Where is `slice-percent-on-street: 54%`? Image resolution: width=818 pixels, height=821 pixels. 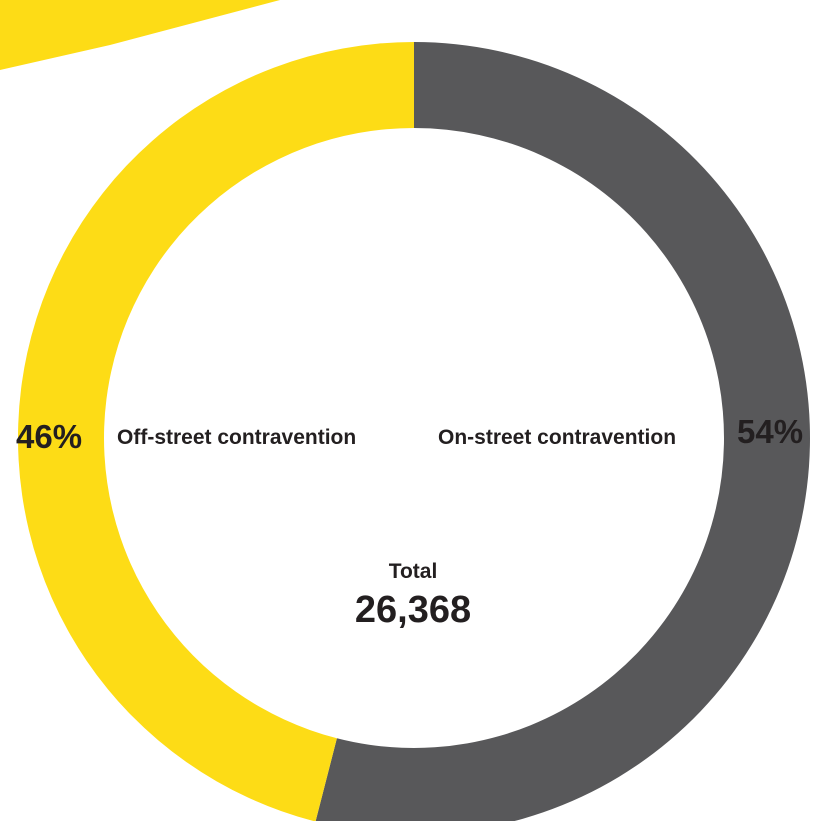
slice-percent-on-street: 54% is located at coordinates (770, 431).